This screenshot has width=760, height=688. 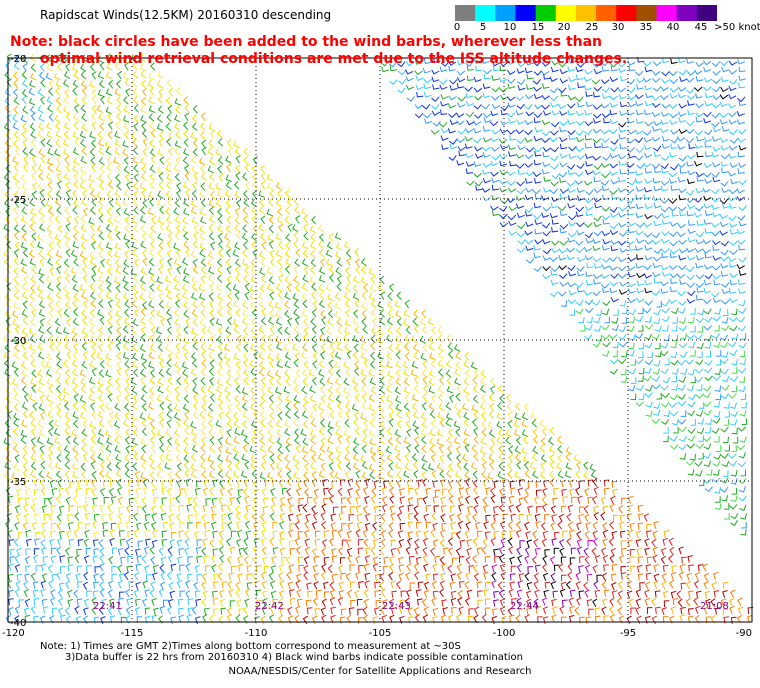 What do you see at coordinates (524, 606) in the screenshot?
I see `pass-time-label: 22:44` at bounding box center [524, 606].